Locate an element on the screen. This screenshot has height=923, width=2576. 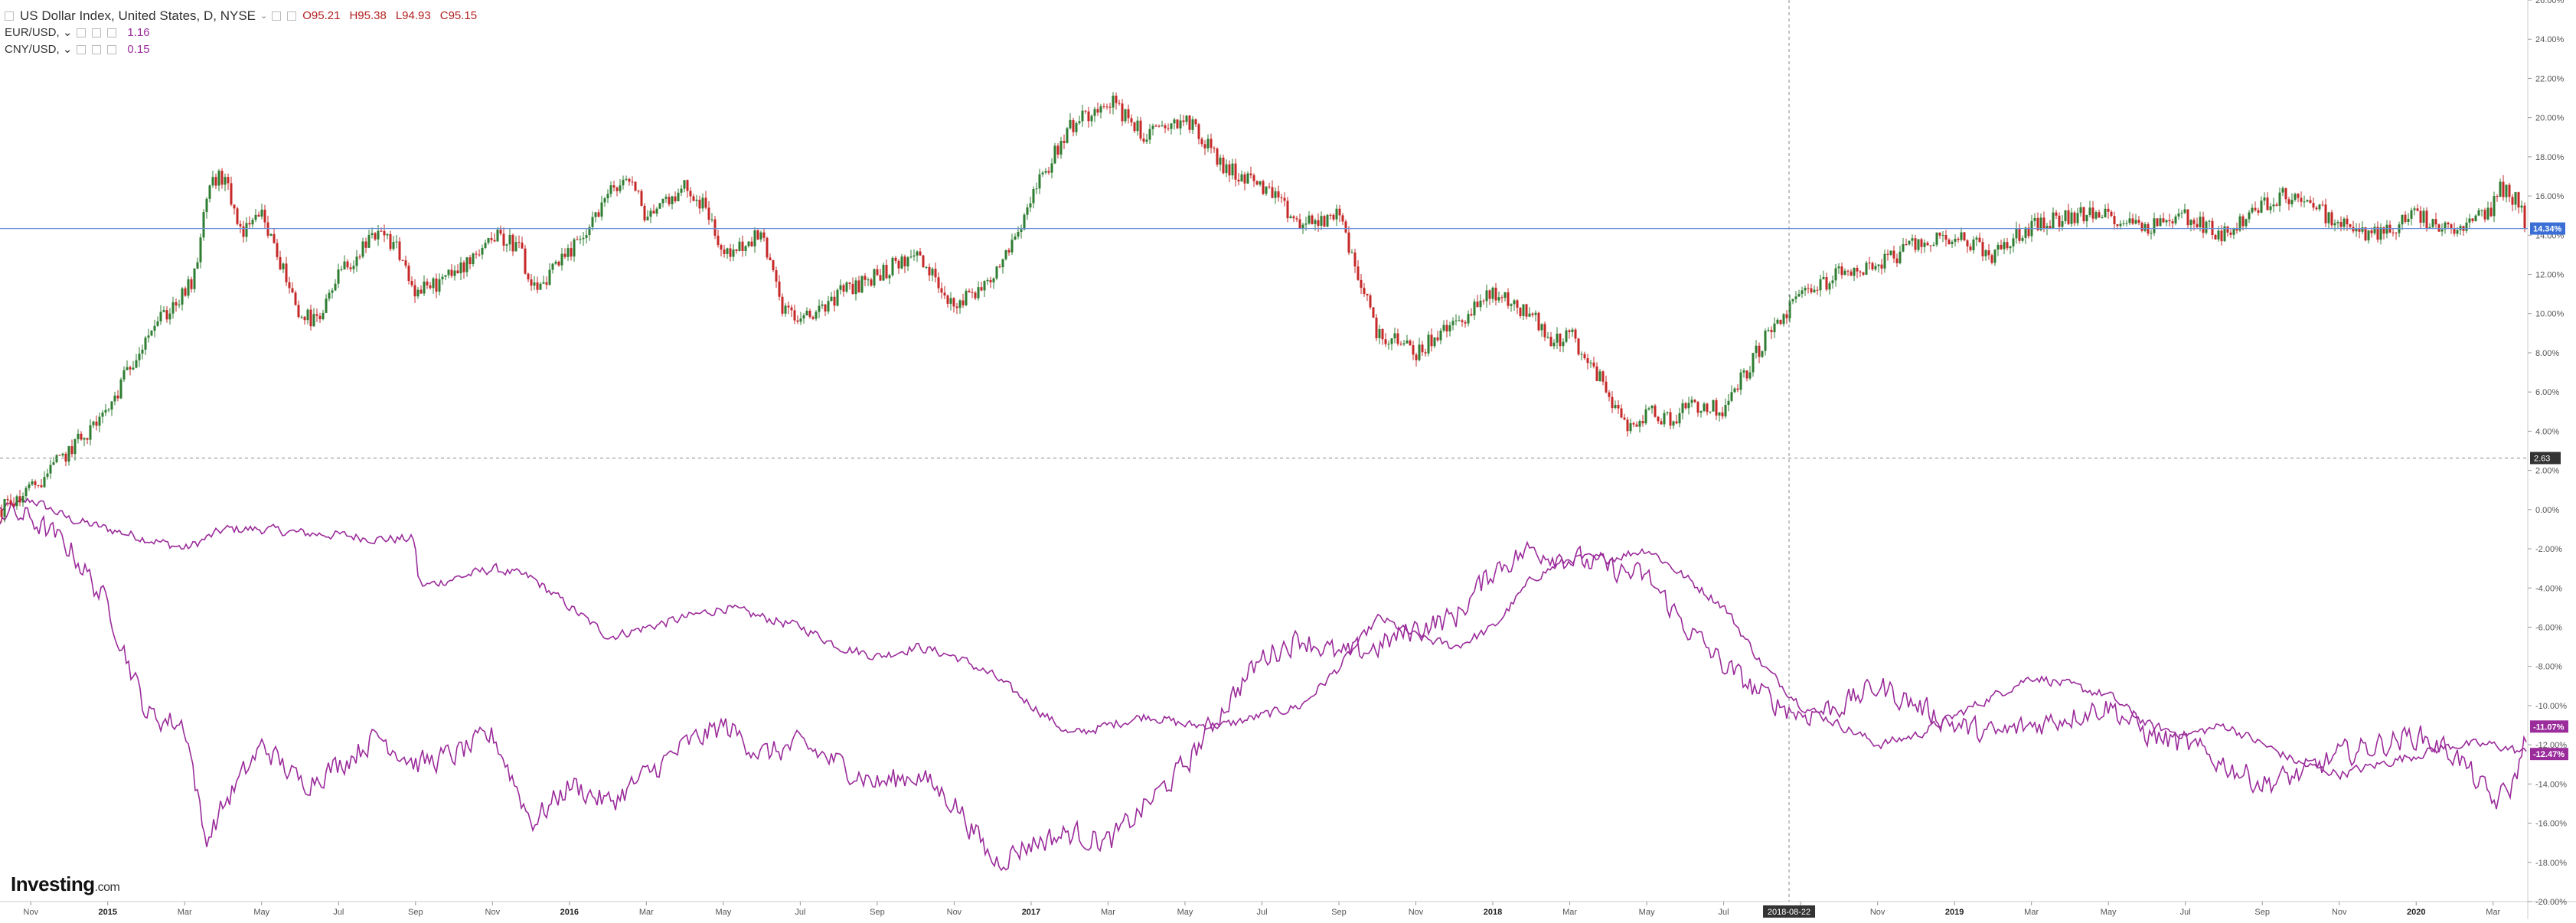
y-tick-label: -12.00% is located at coordinates (2551, 745).